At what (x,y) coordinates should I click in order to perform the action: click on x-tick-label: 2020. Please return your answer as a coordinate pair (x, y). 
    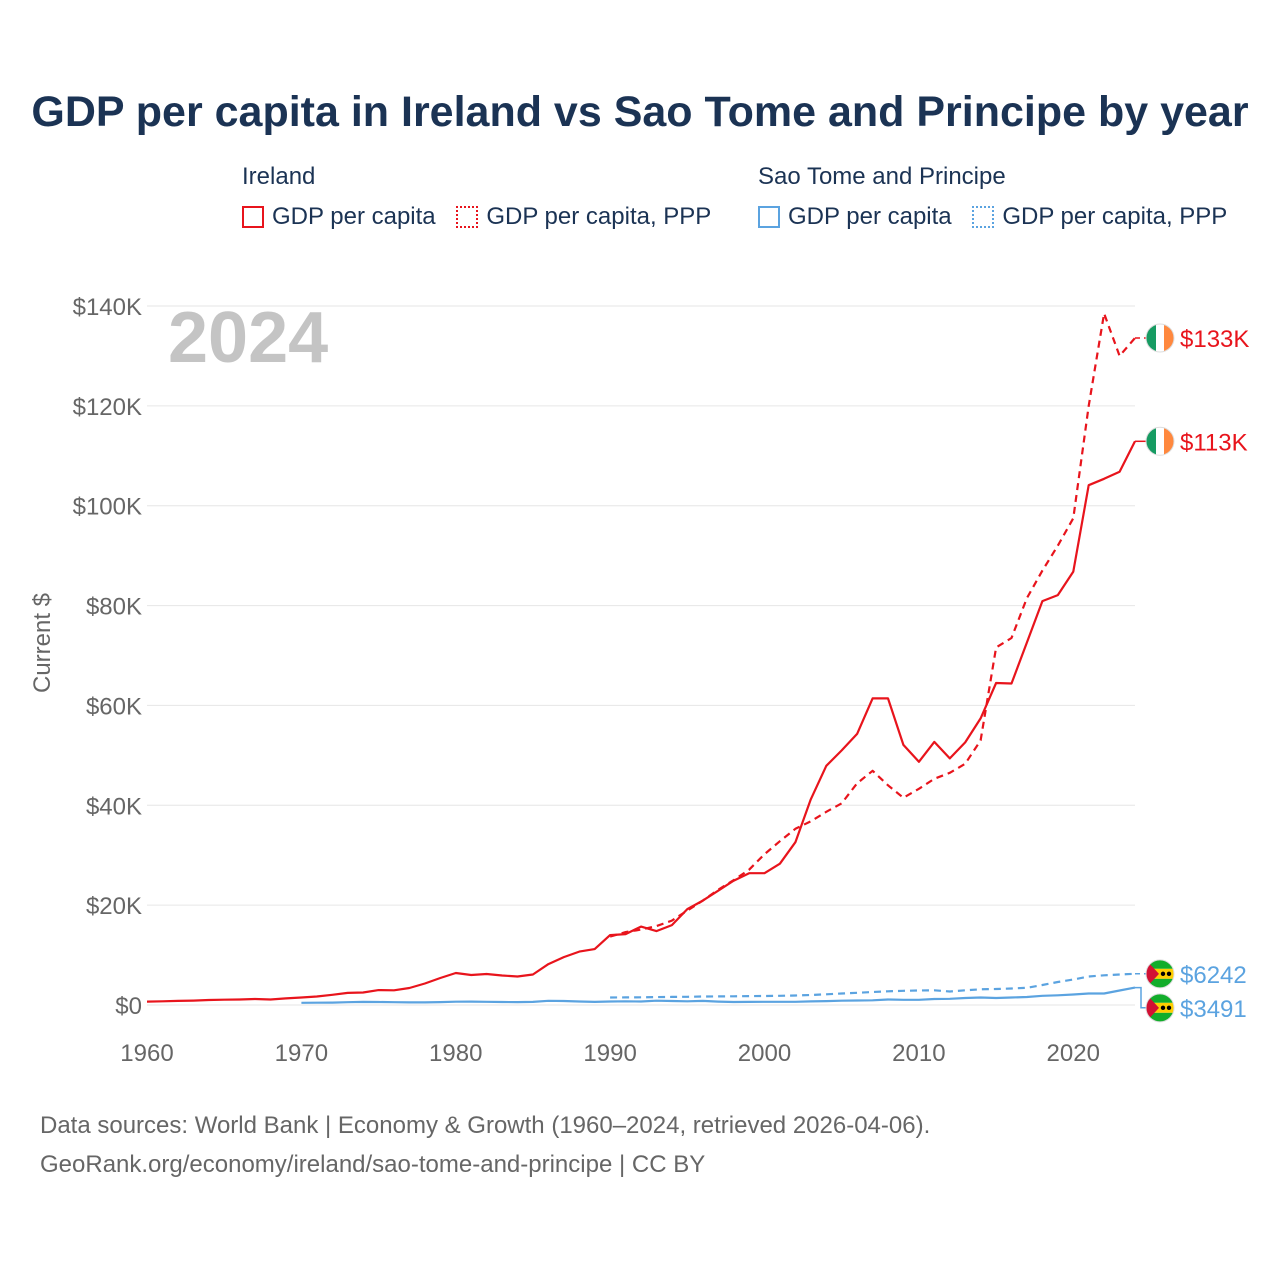
    Looking at the image, I should click on (1073, 1053).